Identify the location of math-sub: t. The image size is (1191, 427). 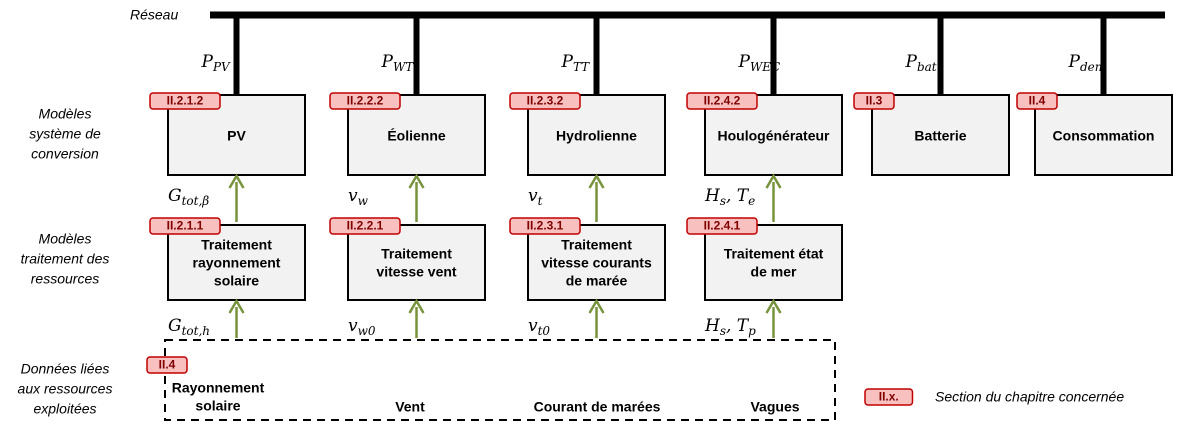
(540, 201).